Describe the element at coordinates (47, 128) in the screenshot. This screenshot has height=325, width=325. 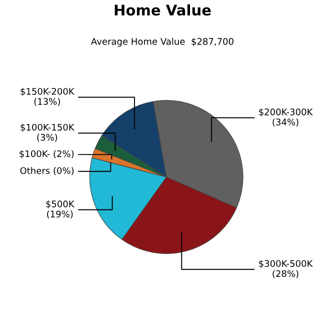
I see `slice-label: $100K-150K` at that location.